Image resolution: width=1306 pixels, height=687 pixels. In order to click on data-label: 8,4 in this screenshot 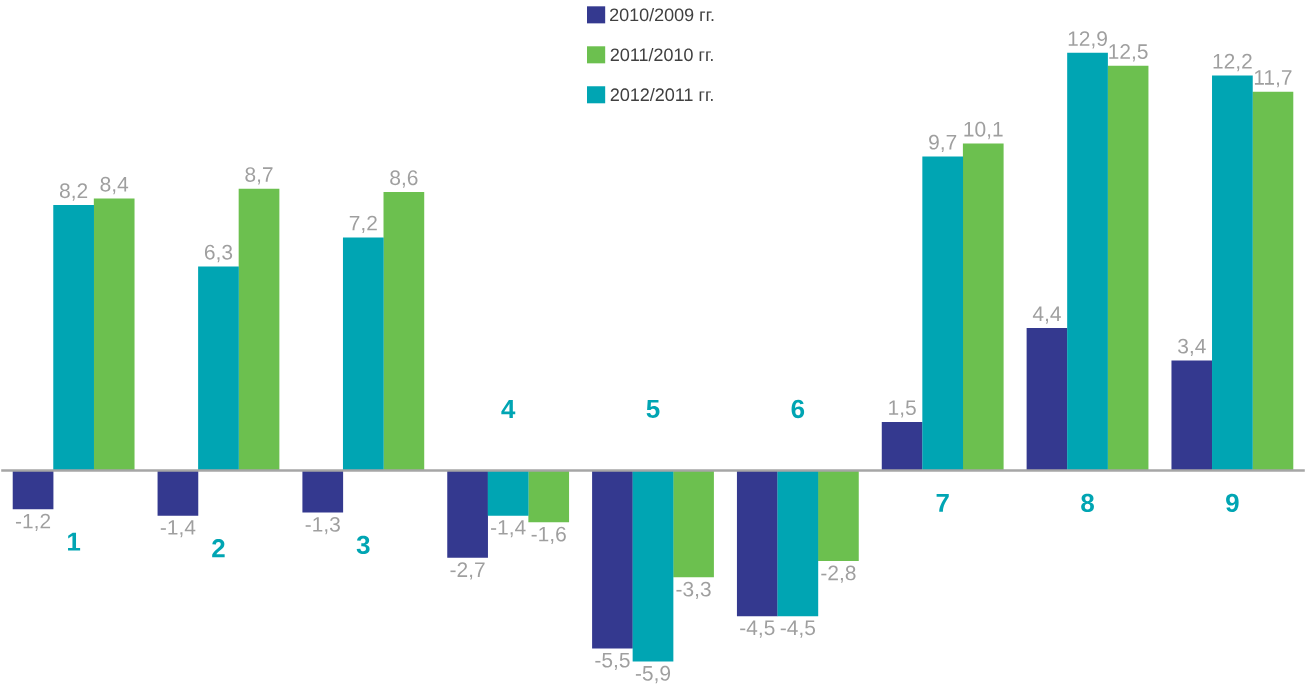, I will do `click(114, 185)`.